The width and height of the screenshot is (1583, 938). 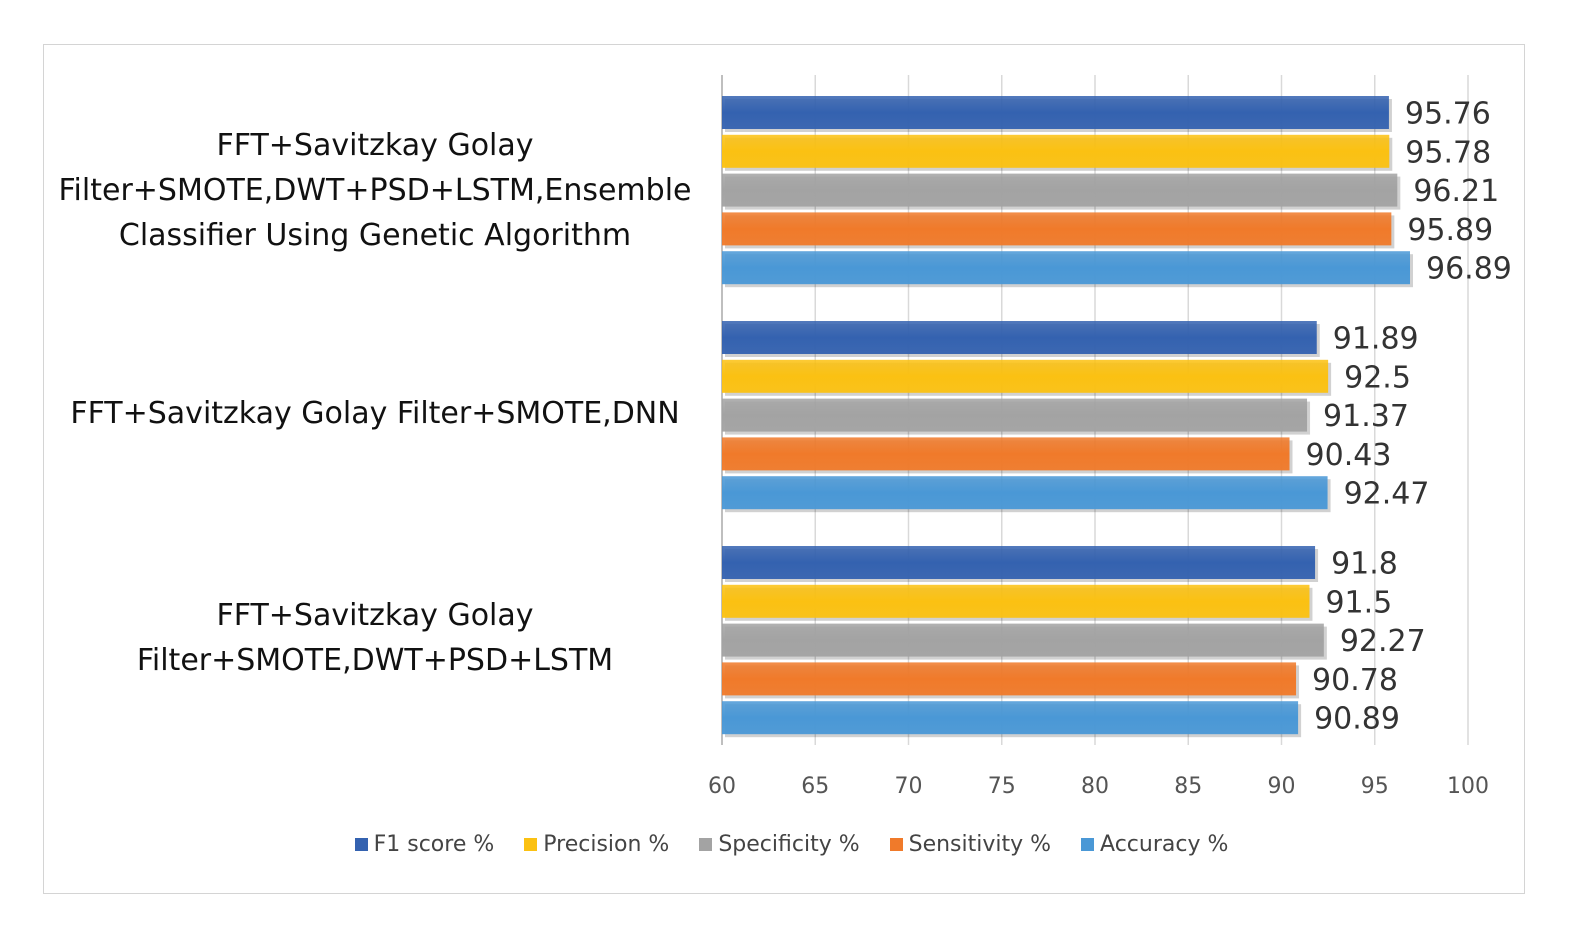 I want to click on data-label: 90.89, so click(x=1357, y=719).